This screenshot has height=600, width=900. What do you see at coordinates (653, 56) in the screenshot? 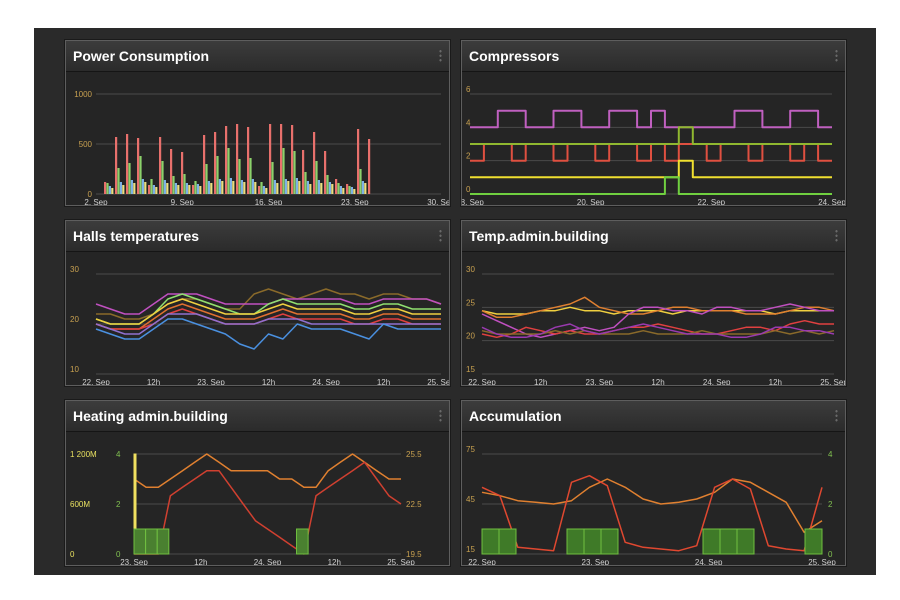
I see `panel-header: Compressors` at bounding box center [653, 56].